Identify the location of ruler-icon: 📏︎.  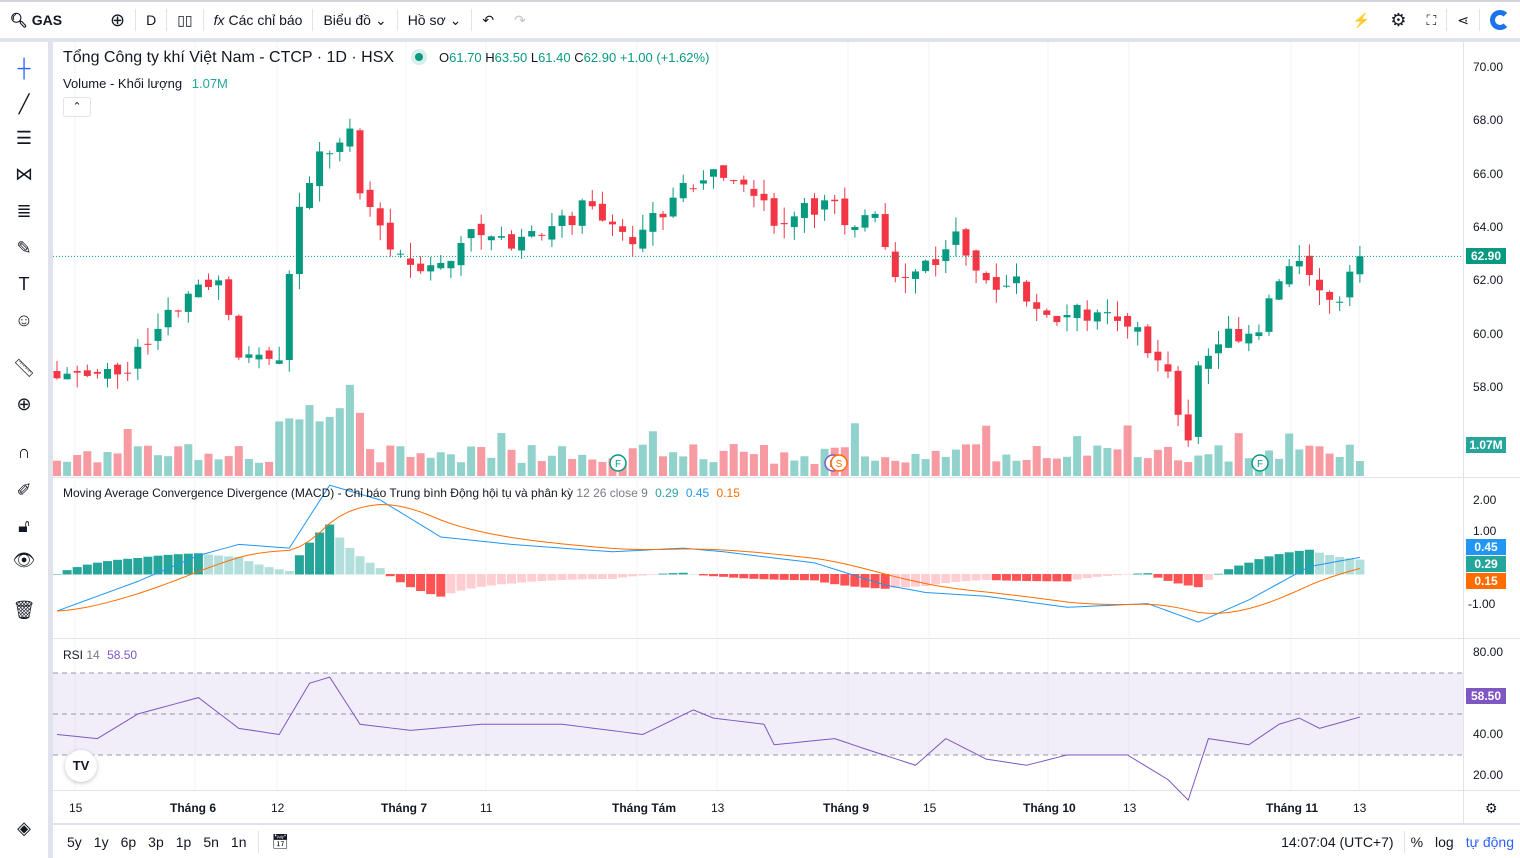
(24, 367).